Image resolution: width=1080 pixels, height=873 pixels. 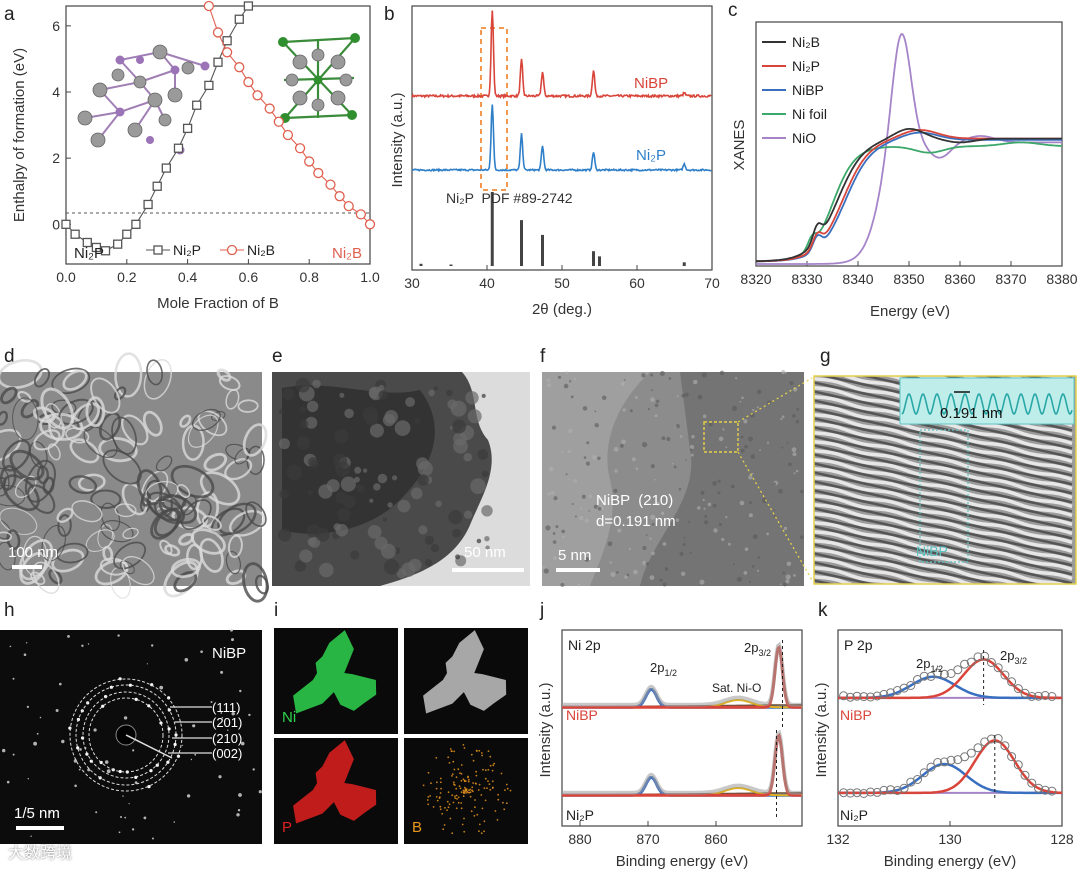 I want to click on ni2b-structure-image, so click(x=319, y=78).